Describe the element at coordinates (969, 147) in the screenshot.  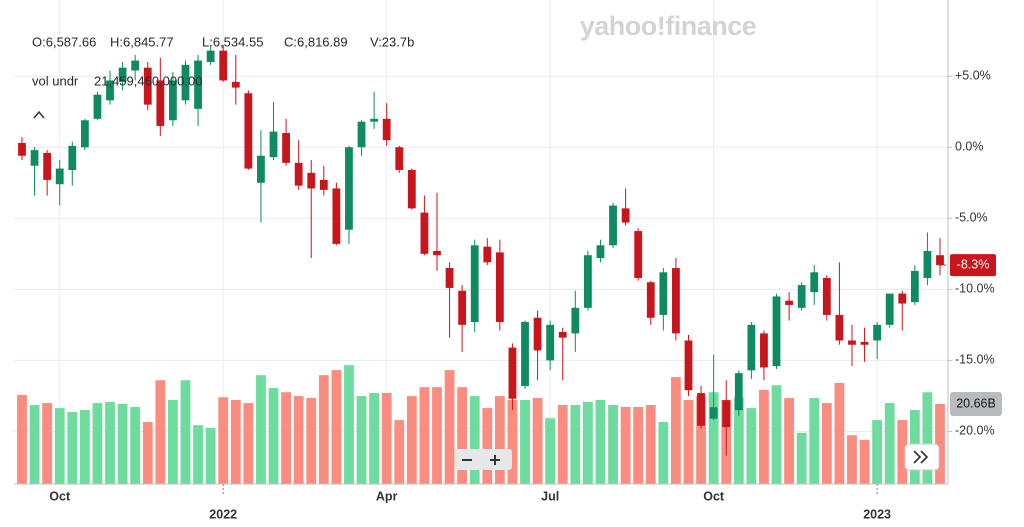
I see `y-tick-label: 0.0%` at that location.